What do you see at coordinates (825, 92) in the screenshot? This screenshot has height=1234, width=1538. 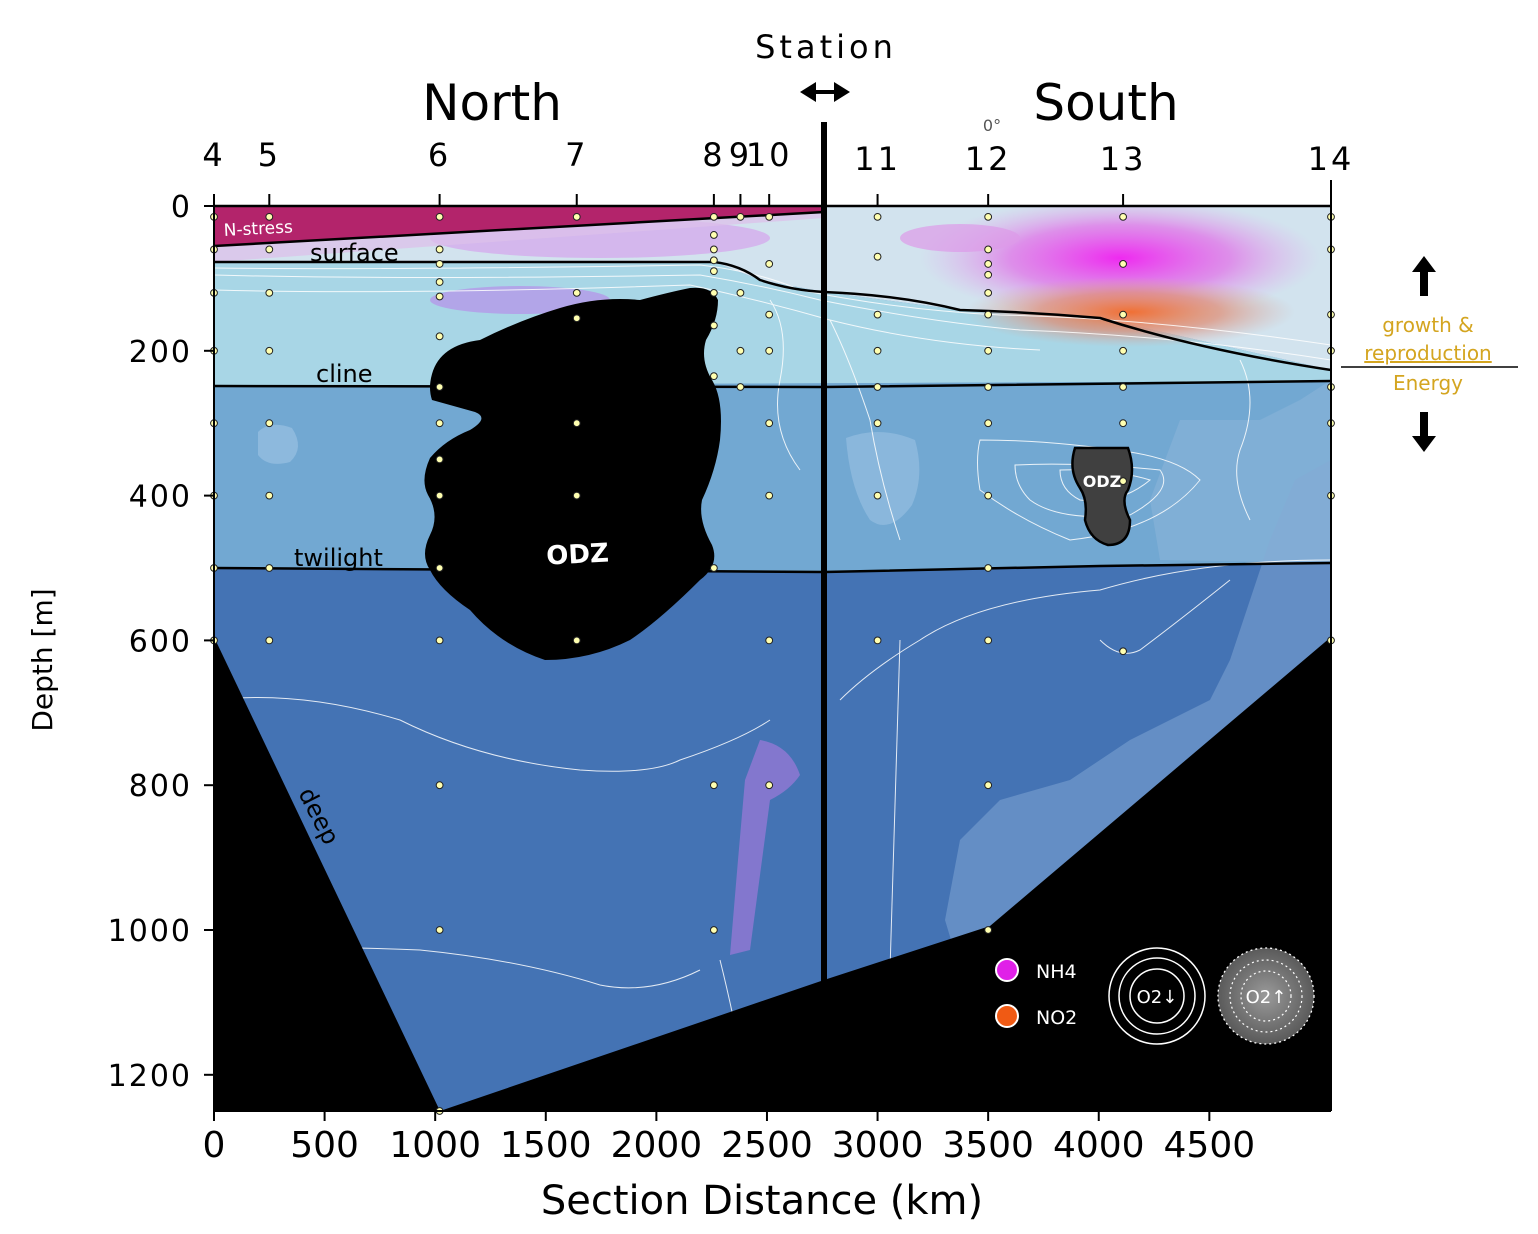 I see `double-arrow-icon` at bounding box center [825, 92].